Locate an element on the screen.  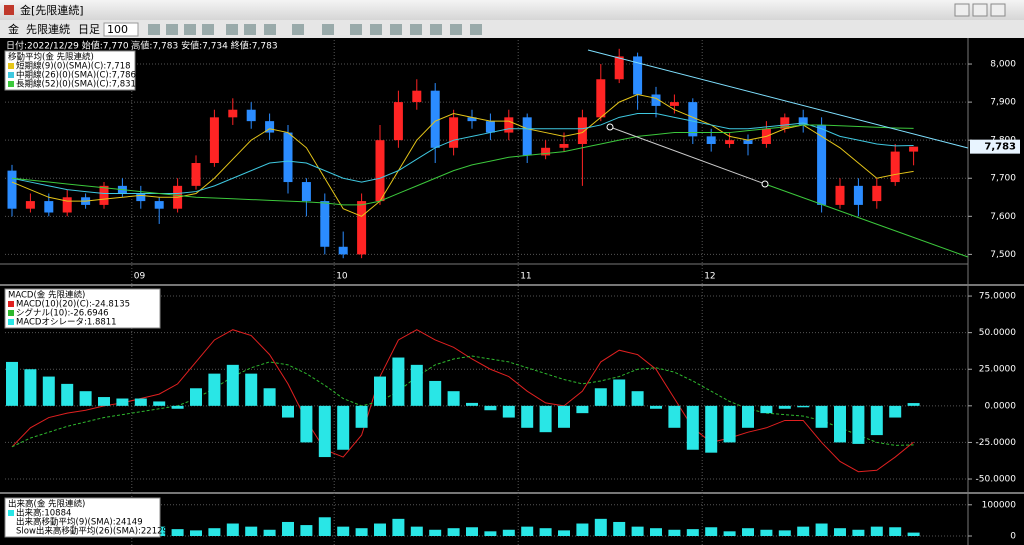
trend-anchor is located at coordinates (765, 184).